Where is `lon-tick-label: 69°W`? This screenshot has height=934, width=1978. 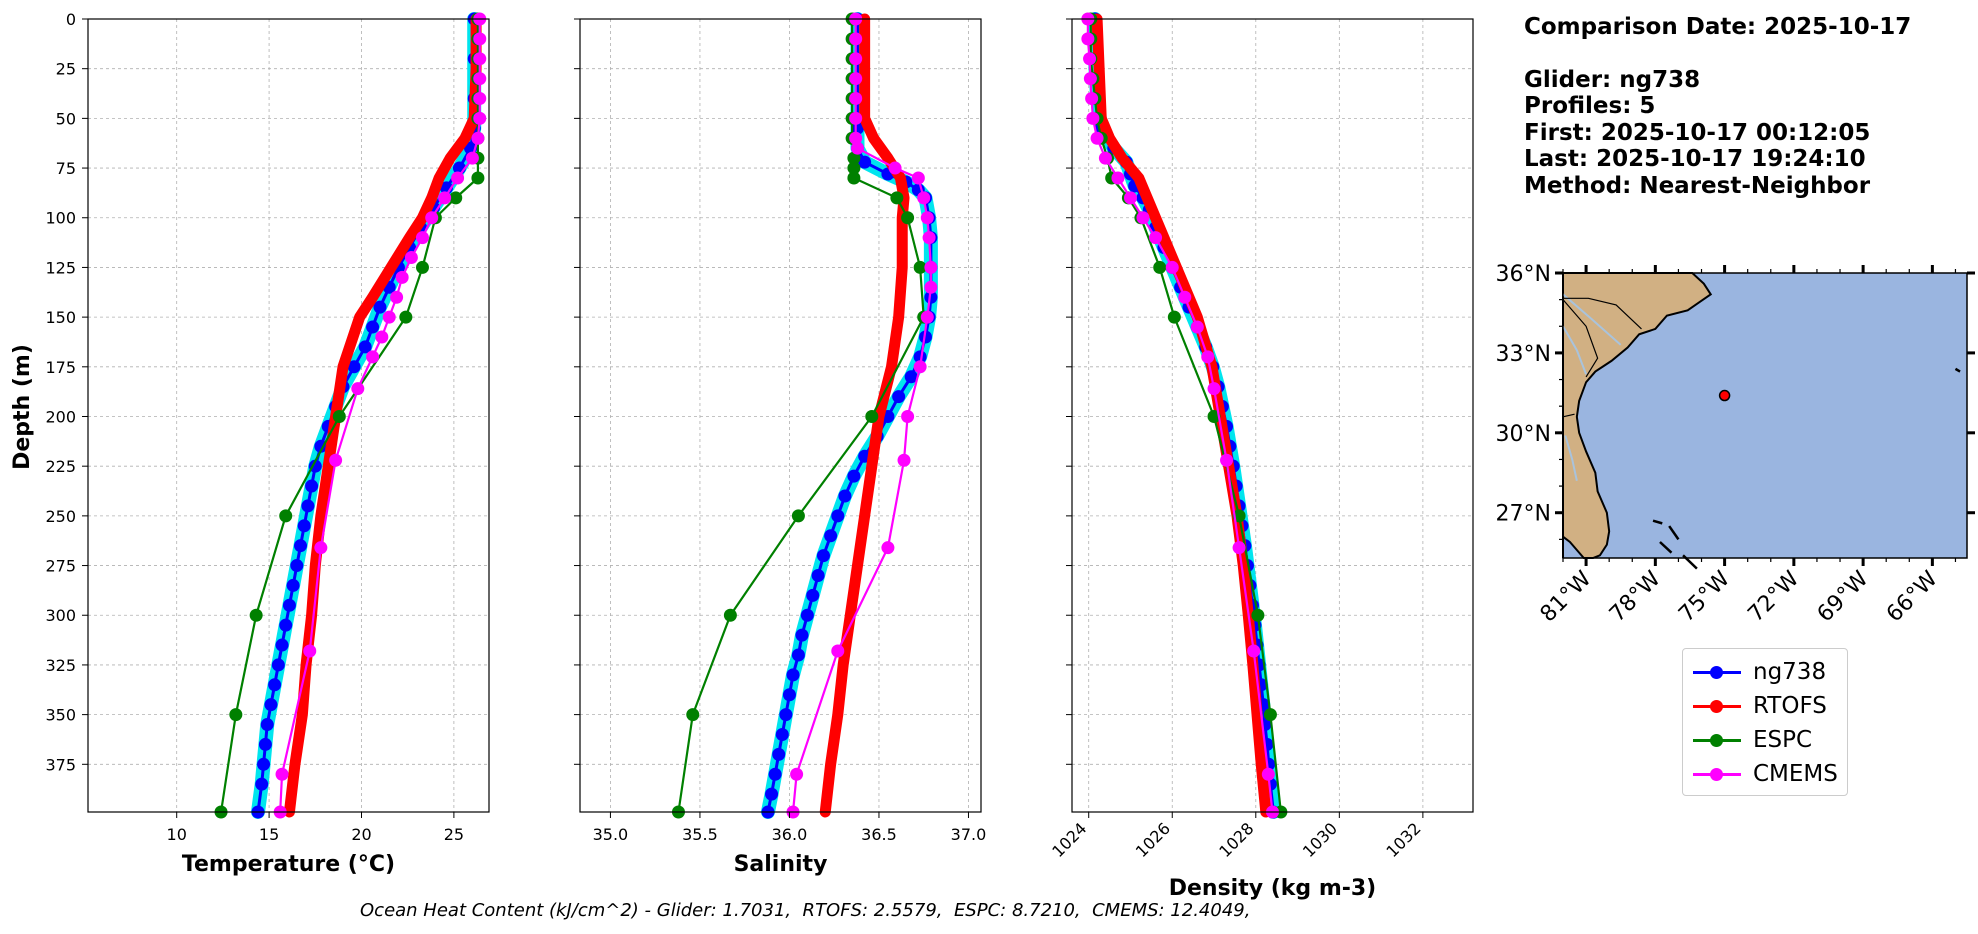 lon-tick-label: 69°W is located at coordinates (1843, 596).